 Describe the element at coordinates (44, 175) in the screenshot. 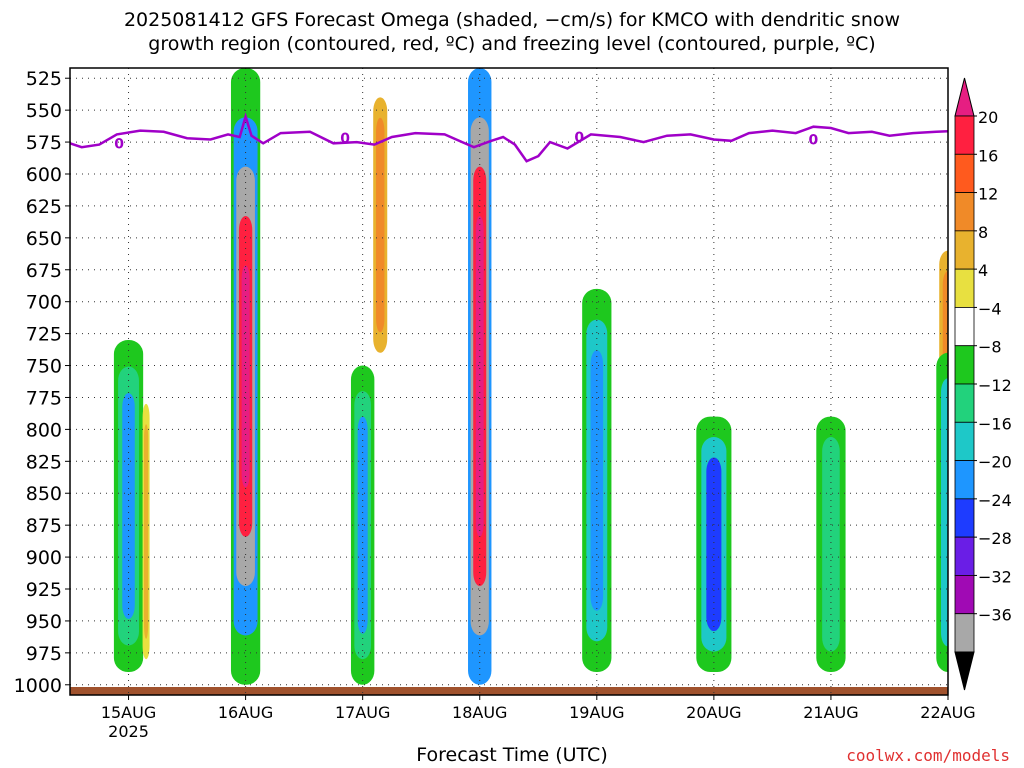

I see `y-tick-label-3: 600` at that location.